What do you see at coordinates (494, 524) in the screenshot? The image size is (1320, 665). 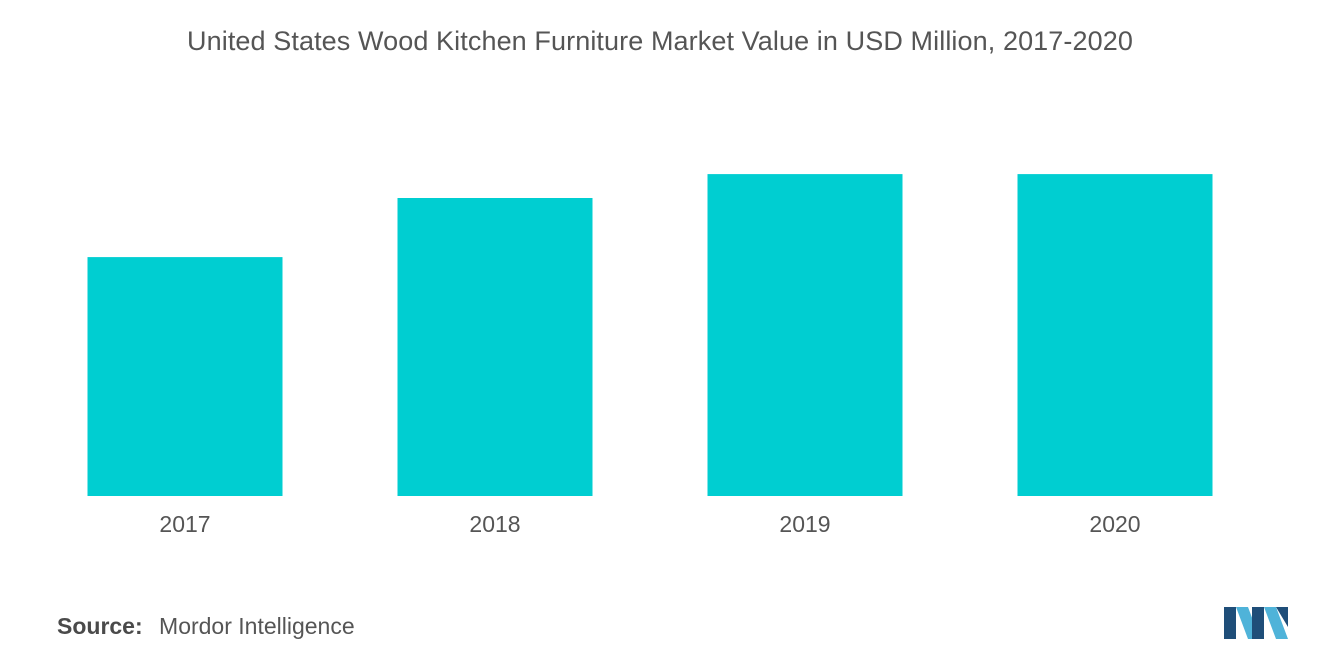 I see `x-tick-label-2018: 2018` at bounding box center [494, 524].